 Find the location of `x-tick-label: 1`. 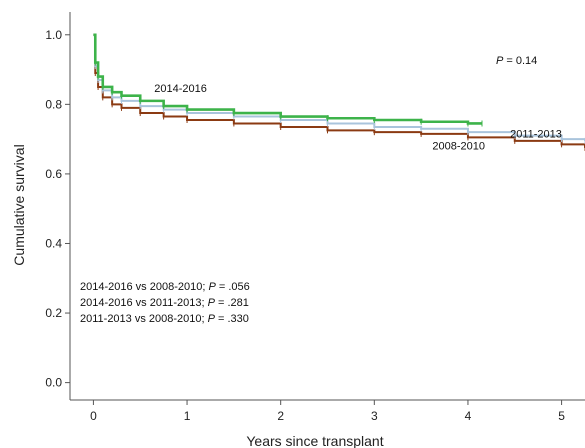

x-tick-label: 1 is located at coordinates (187, 416).